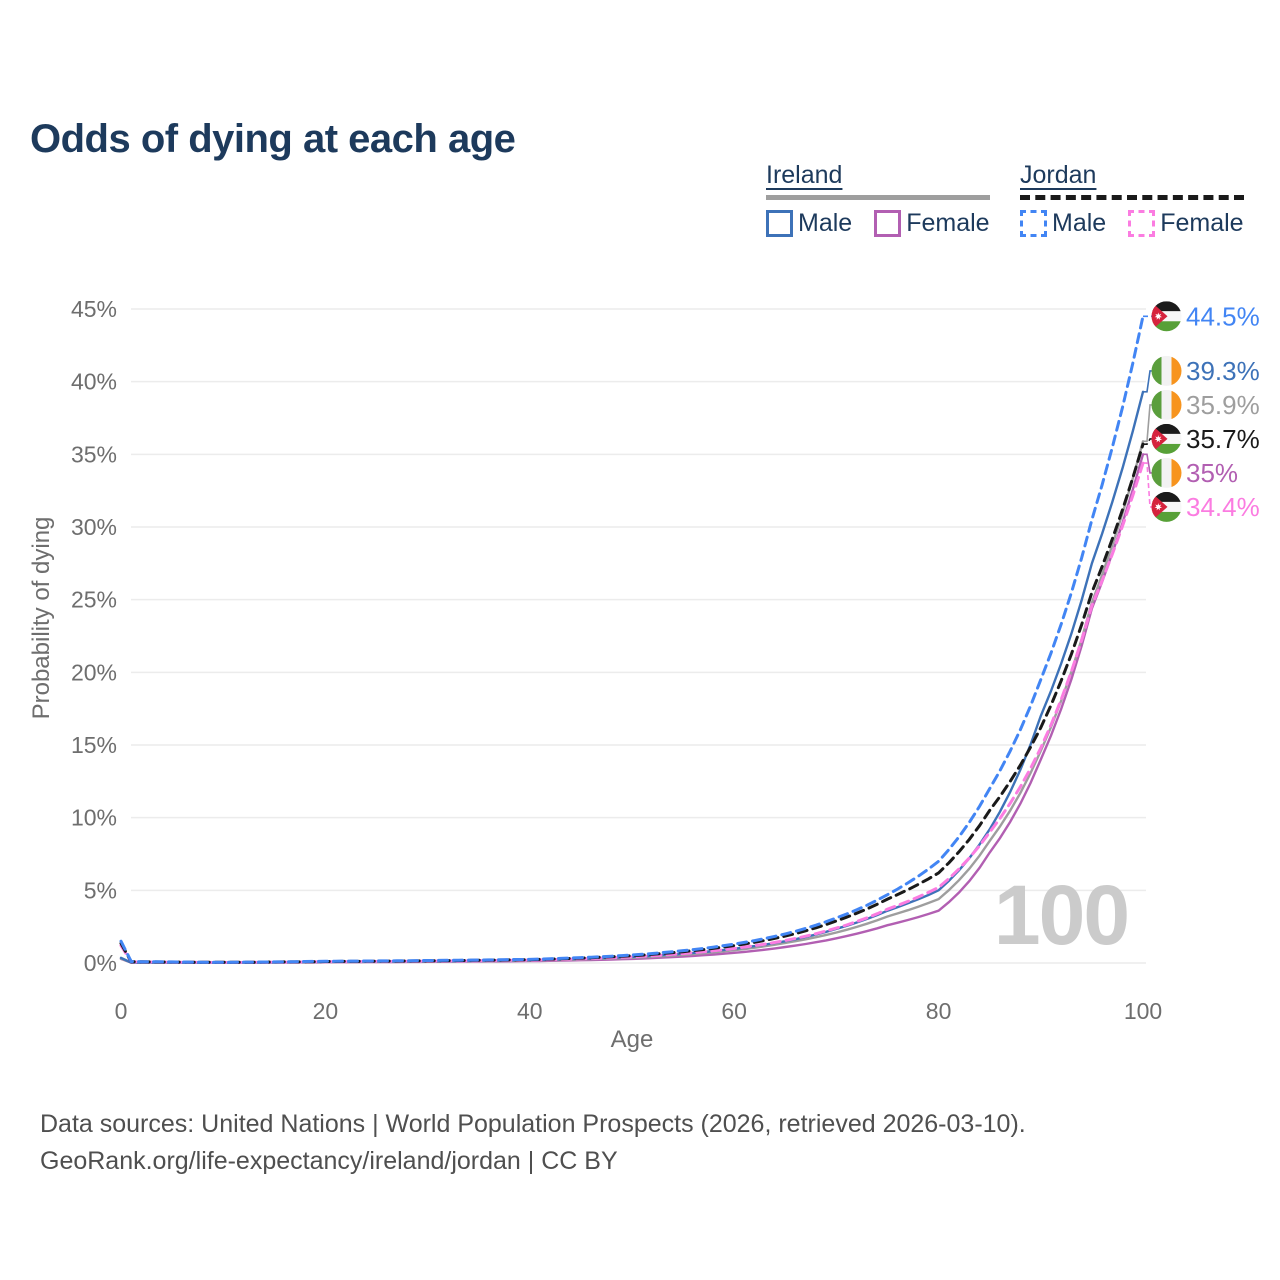 This screenshot has height=1280, width=1280. What do you see at coordinates (94, 745) in the screenshot?
I see `y-tick-label: 15%` at bounding box center [94, 745].